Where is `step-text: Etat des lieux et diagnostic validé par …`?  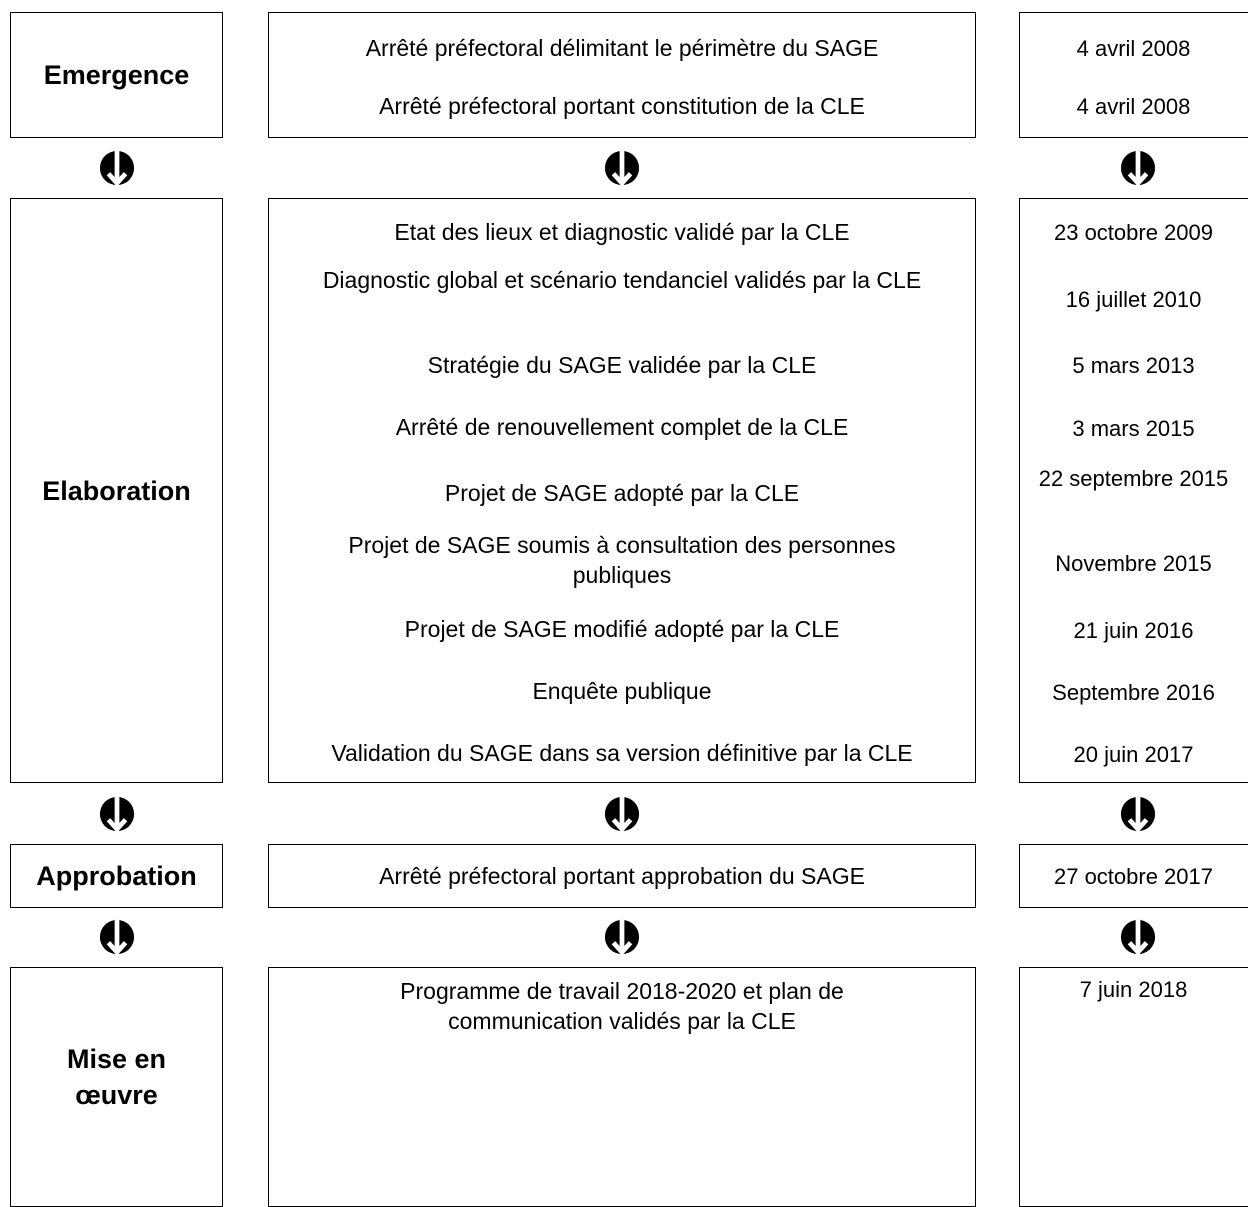
step-text: Etat des lieux et diagnostic validé par … is located at coordinates (622, 232).